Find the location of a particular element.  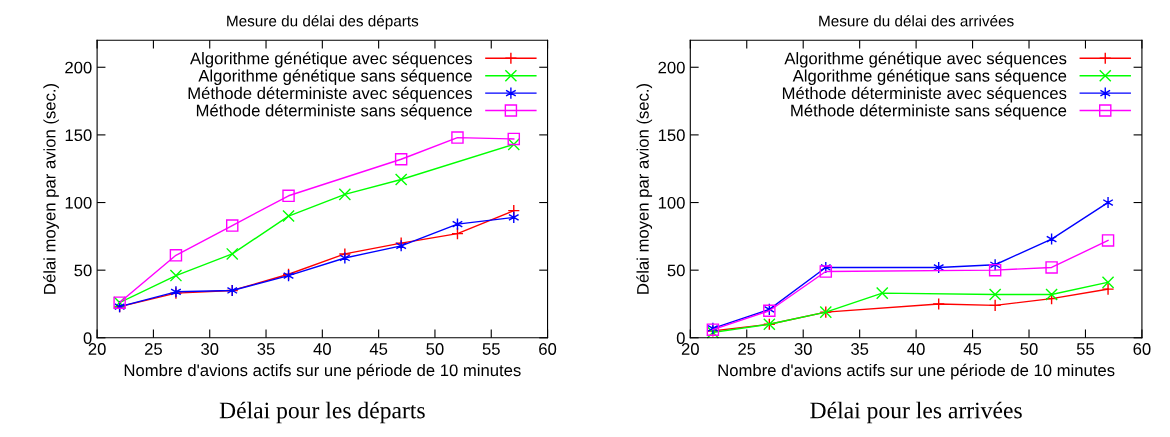

text: Délai pour les arrivées is located at coordinates (916, 412).